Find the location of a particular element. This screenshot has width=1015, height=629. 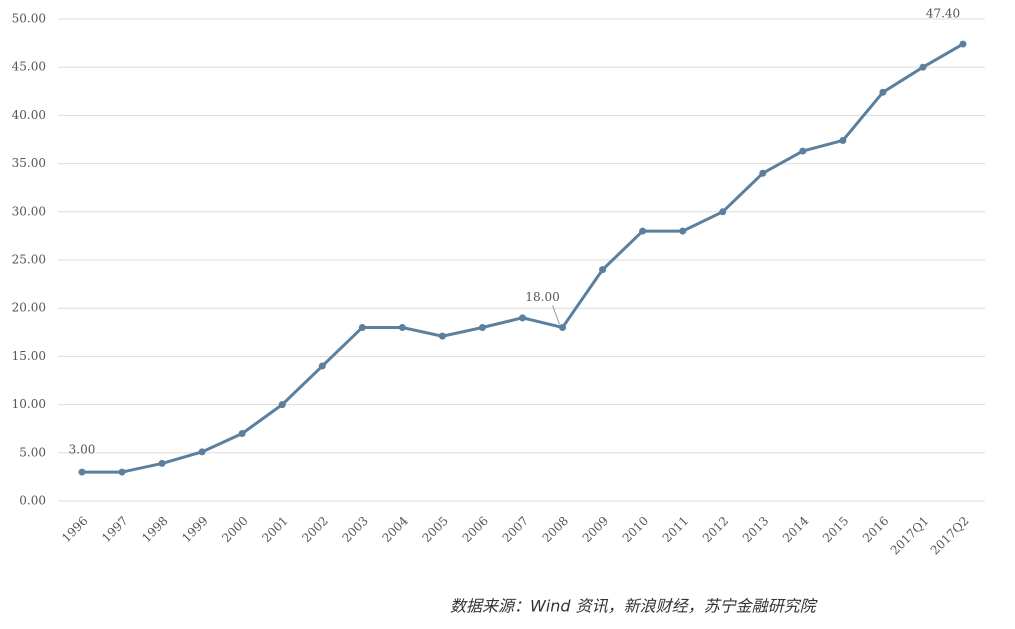

y-tick-label: 0.00 is located at coordinates (32, 501).